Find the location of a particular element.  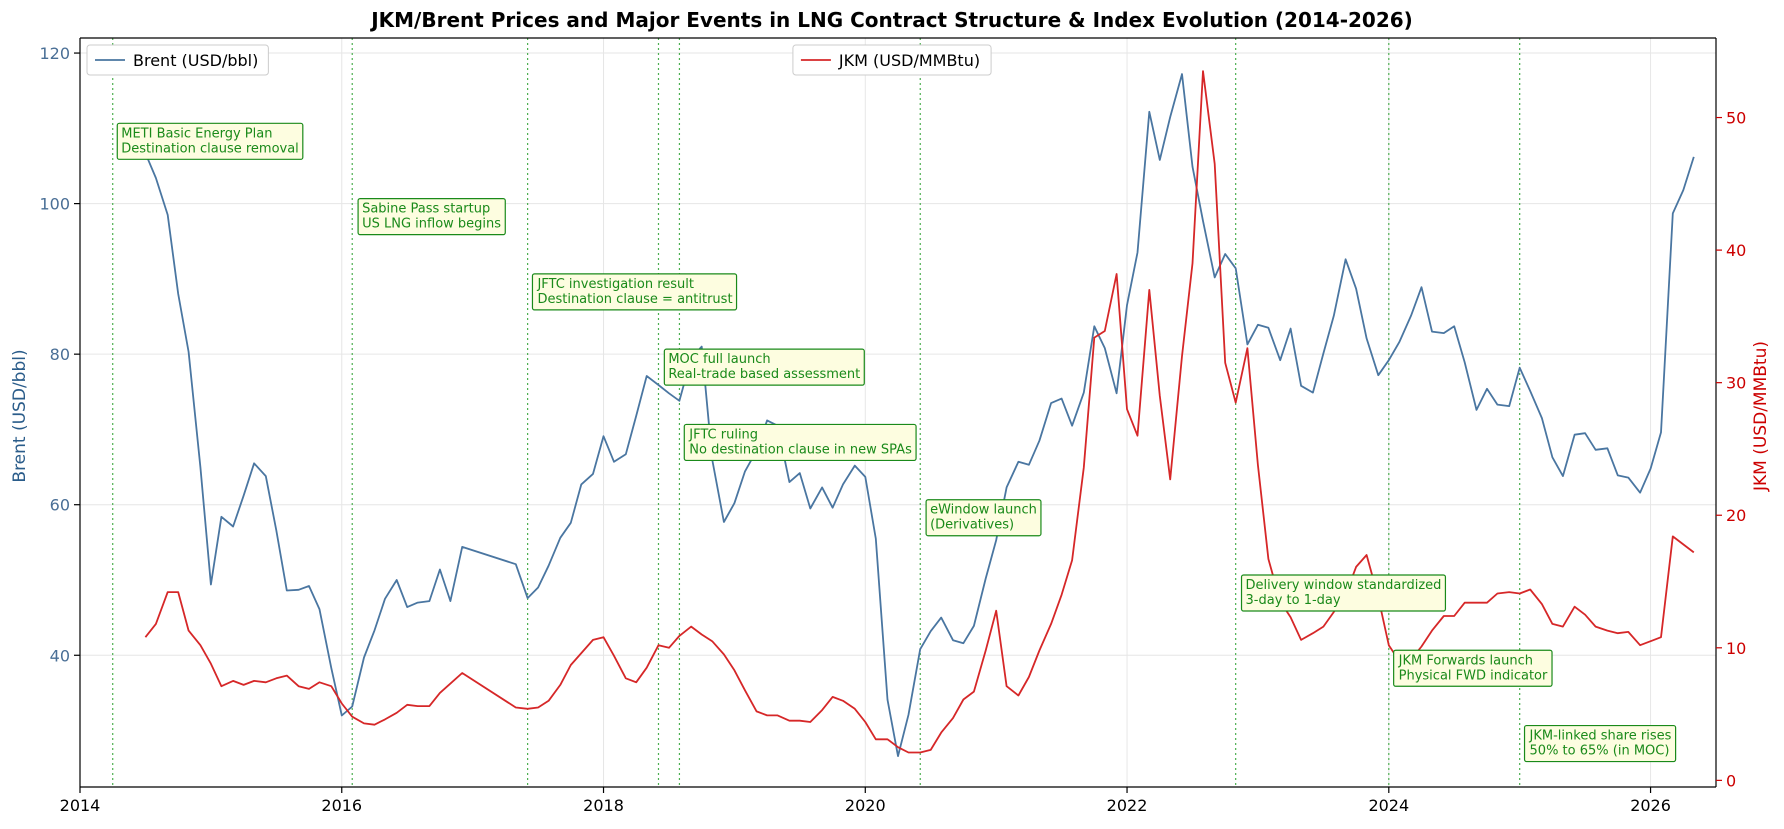

y-right-tick-label: 40 is located at coordinates (1736, 250).